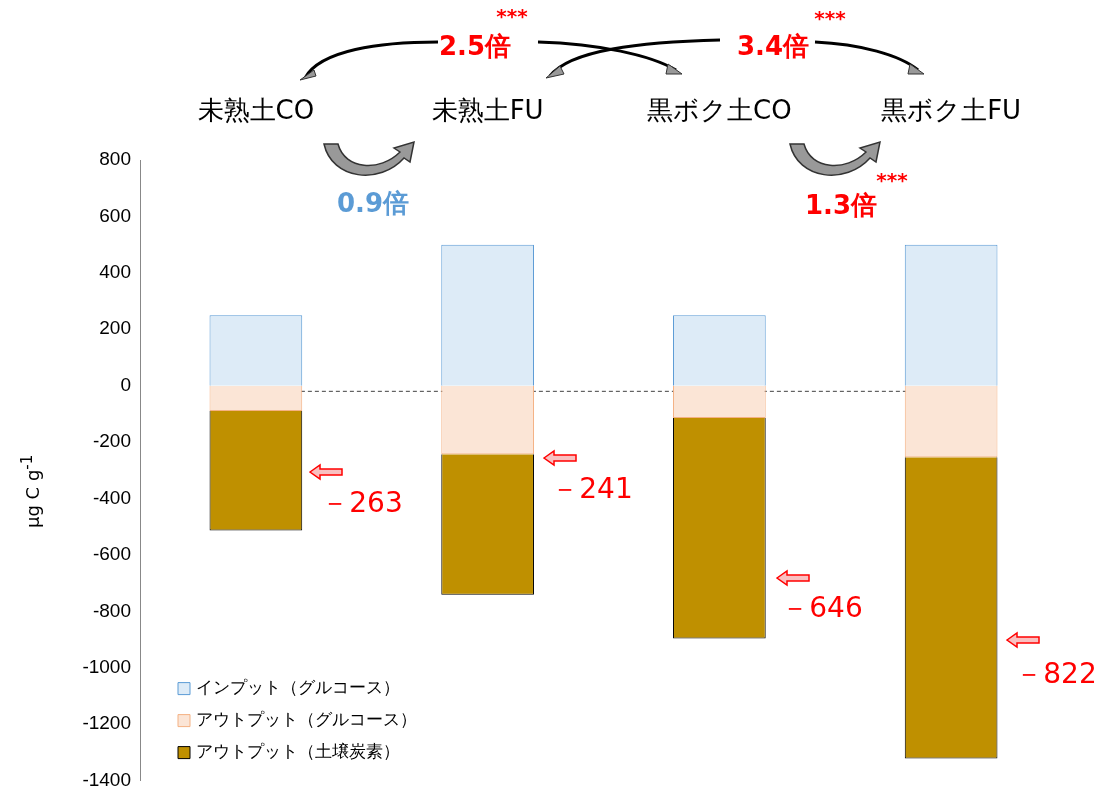  Describe the element at coordinates (115, 159) in the screenshot. I see `y-tick-label: 800` at that location.